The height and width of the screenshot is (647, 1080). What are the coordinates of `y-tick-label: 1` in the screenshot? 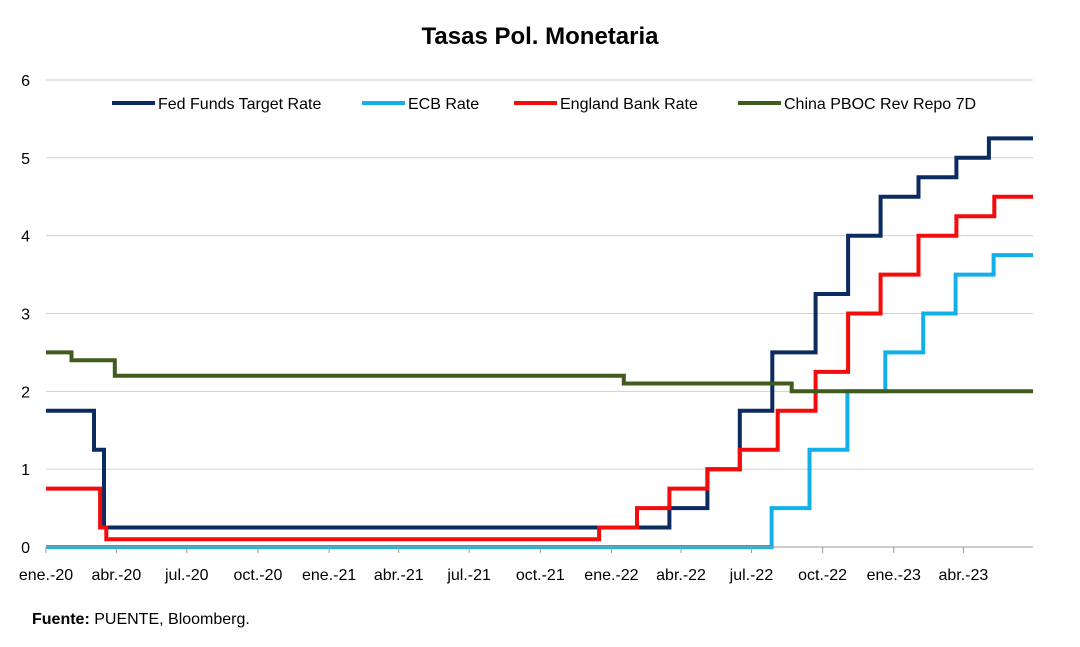 It's located at (25, 470).